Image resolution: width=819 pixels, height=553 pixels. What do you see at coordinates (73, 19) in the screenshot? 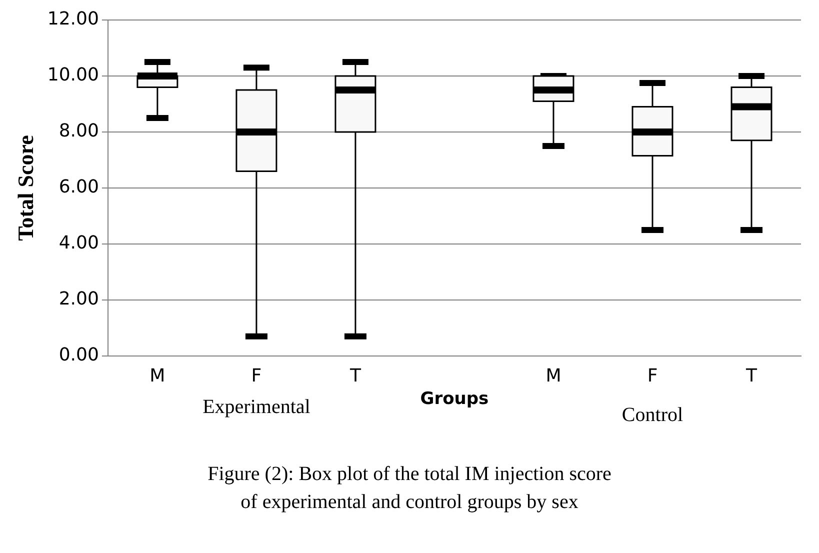
I see `y-tick-label: 12.00` at bounding box center [73, 19].